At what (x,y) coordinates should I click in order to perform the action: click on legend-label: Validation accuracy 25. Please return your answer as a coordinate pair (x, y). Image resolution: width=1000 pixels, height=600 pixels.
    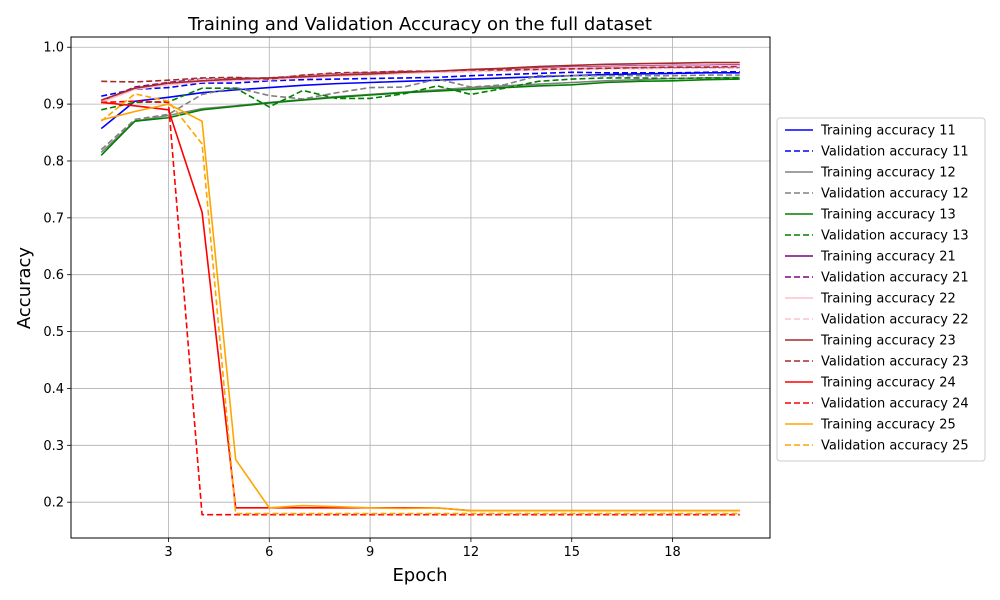
    Looking at the image, I should click on (895, 446).